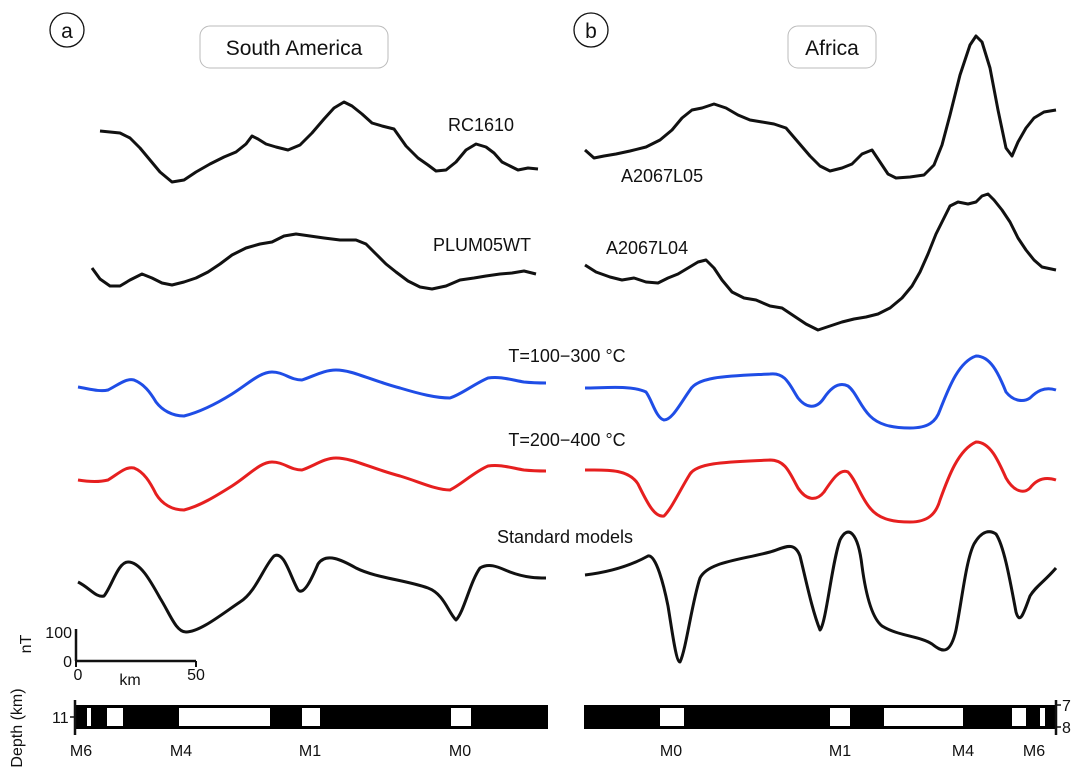 Image resolution: width=1082 pixels, height=777 pixels. What do you see at coordinates (821, 597) in the screenshot?
I see `model-curve-standard-b` at bounding box center [821, 597].